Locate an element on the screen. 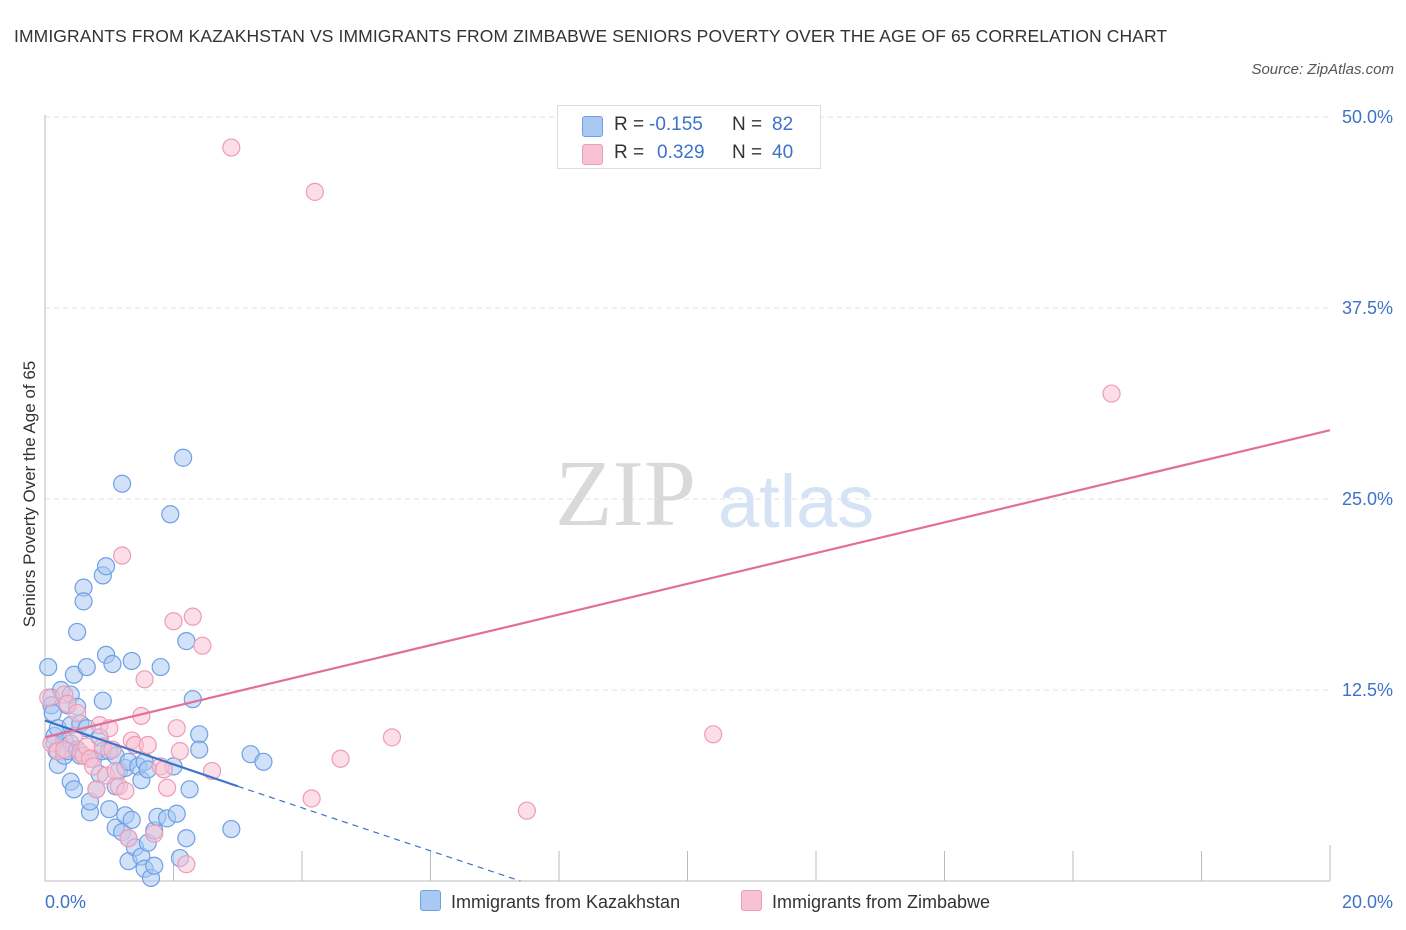 Image resolution: width=1406 pixels, height=930 pixels. source-label: Source: ZipAtlas.com is located at coordinates (1322, 69).